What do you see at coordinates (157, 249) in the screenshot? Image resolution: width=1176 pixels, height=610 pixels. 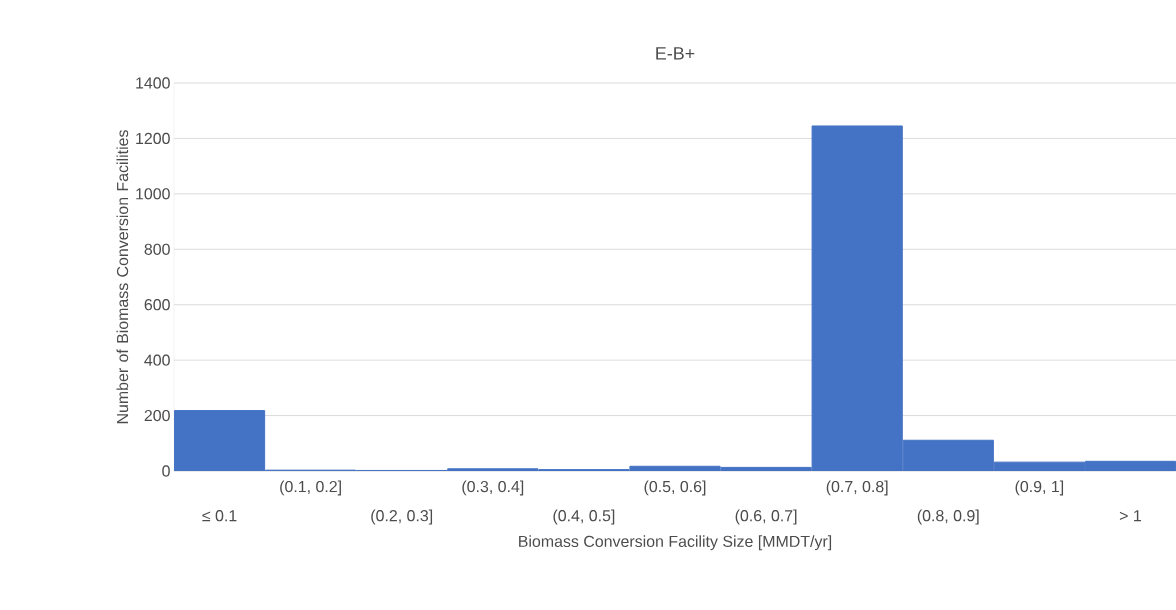 I see `y-tick-label: 800` at bounding box center [157, 249].